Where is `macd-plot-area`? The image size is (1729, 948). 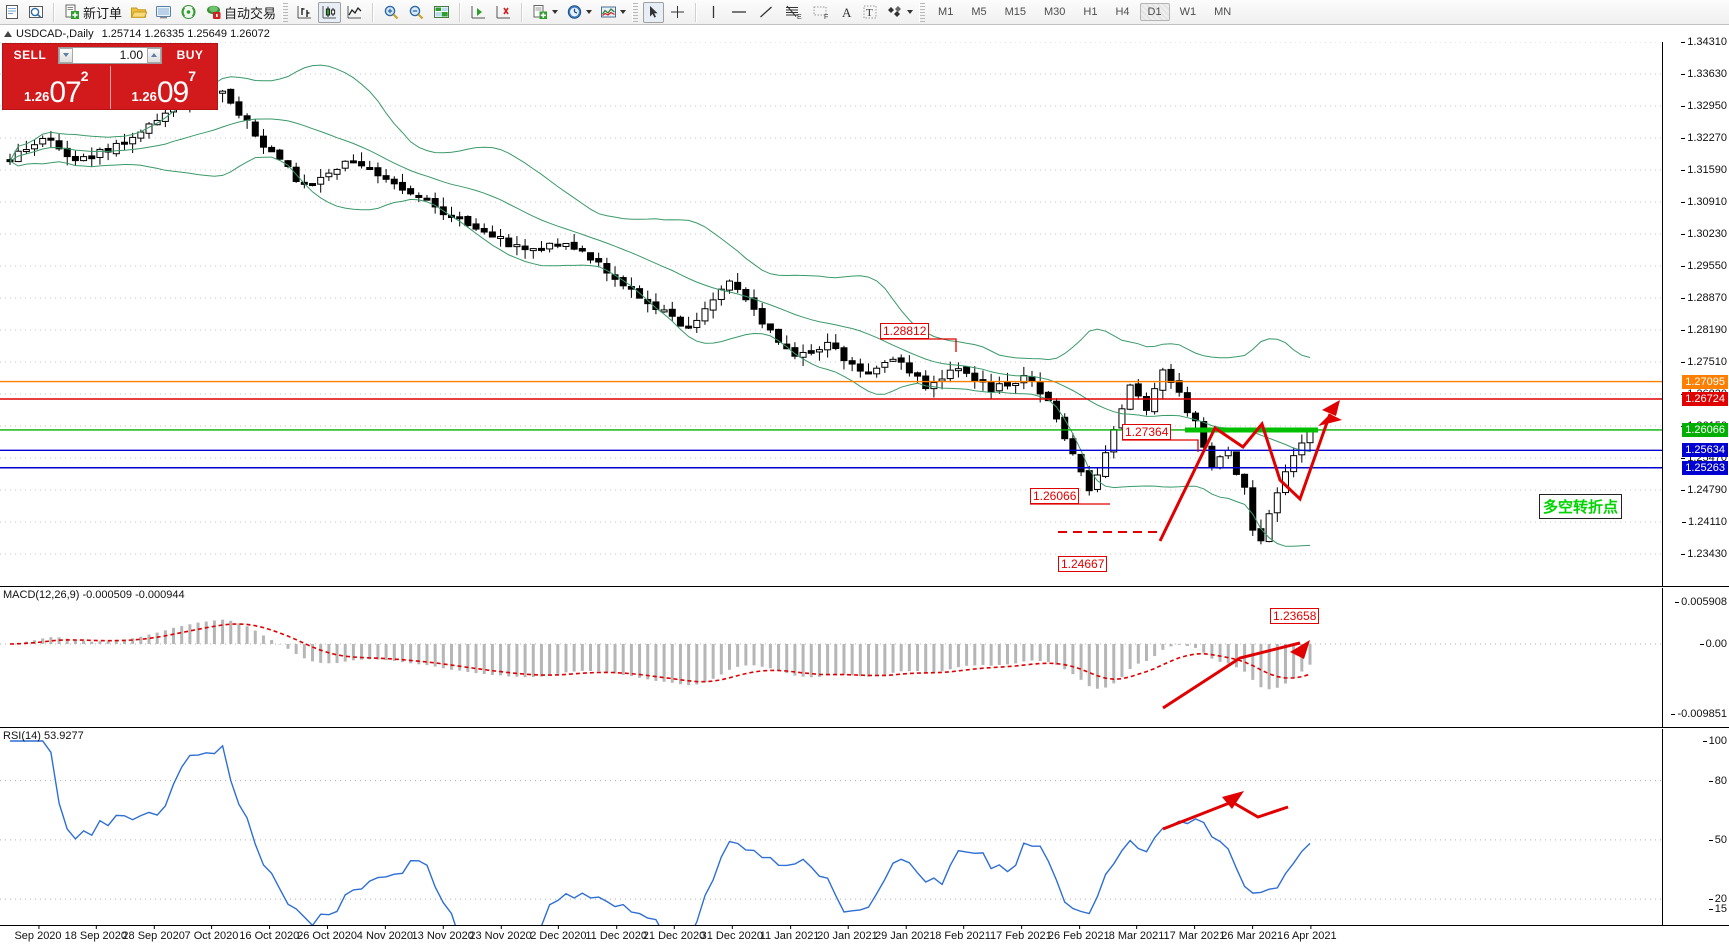 macd-plot-area is located at coordinates (831, 657).